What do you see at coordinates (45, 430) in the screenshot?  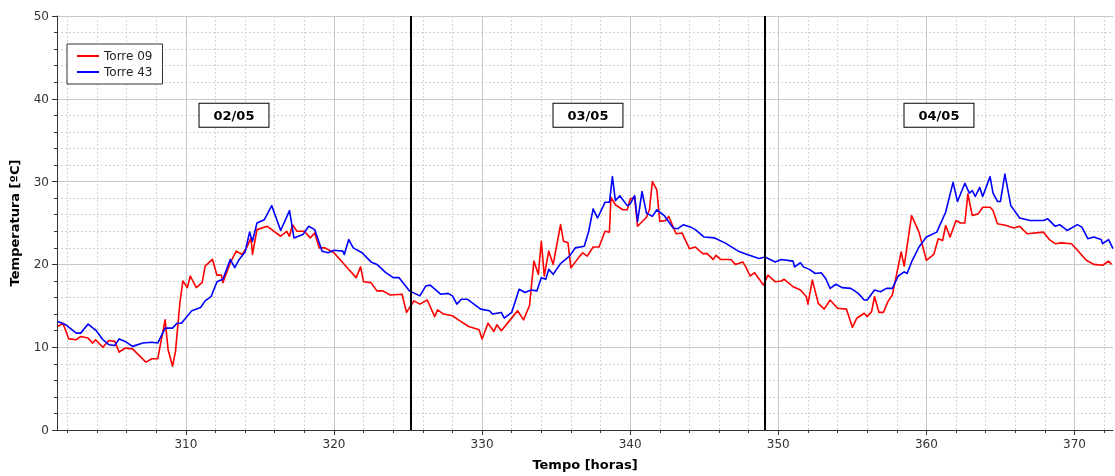 I see `y-tick-label: 0` at bounding box center [45, 430].